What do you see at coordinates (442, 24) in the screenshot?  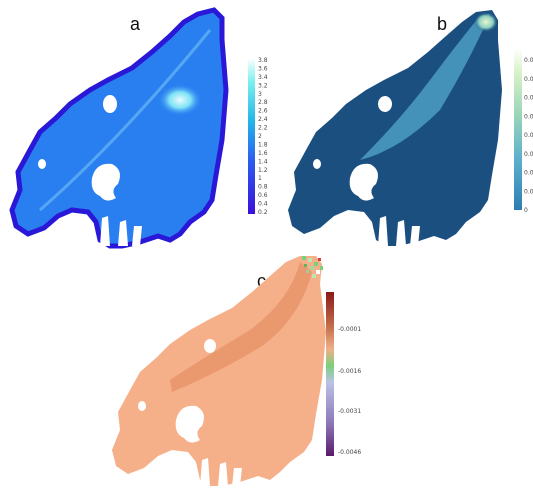 I see `panel-b-label: b` at bounding box center [442, 24].